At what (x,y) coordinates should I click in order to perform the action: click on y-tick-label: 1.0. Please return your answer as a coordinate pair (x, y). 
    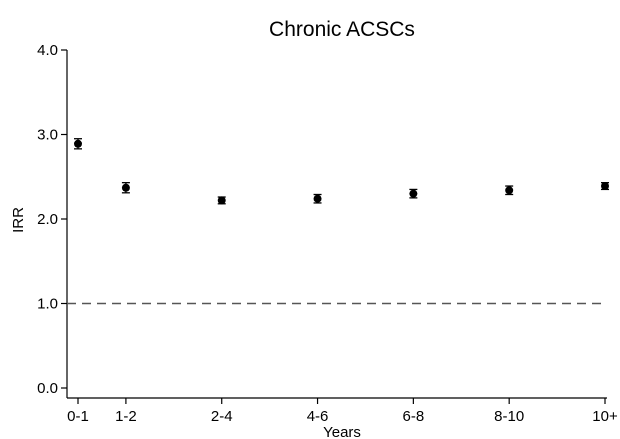
    Looking at the image, I should click on (47, 304).